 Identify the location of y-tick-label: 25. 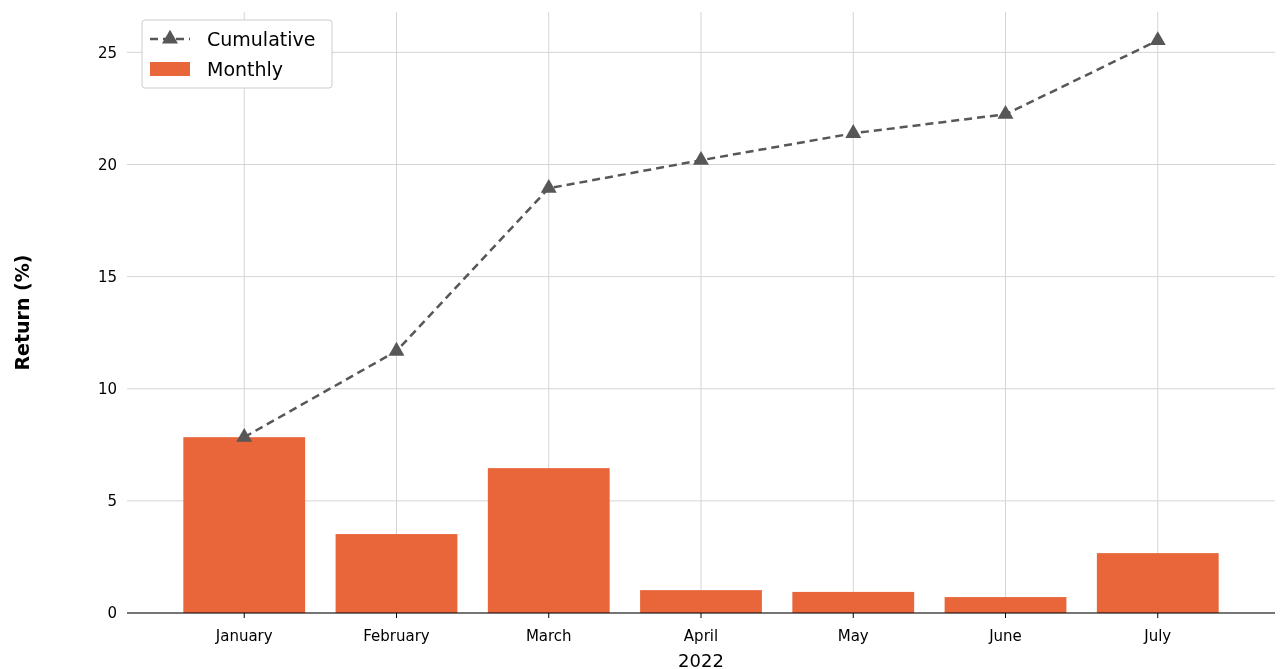
(107, 52).